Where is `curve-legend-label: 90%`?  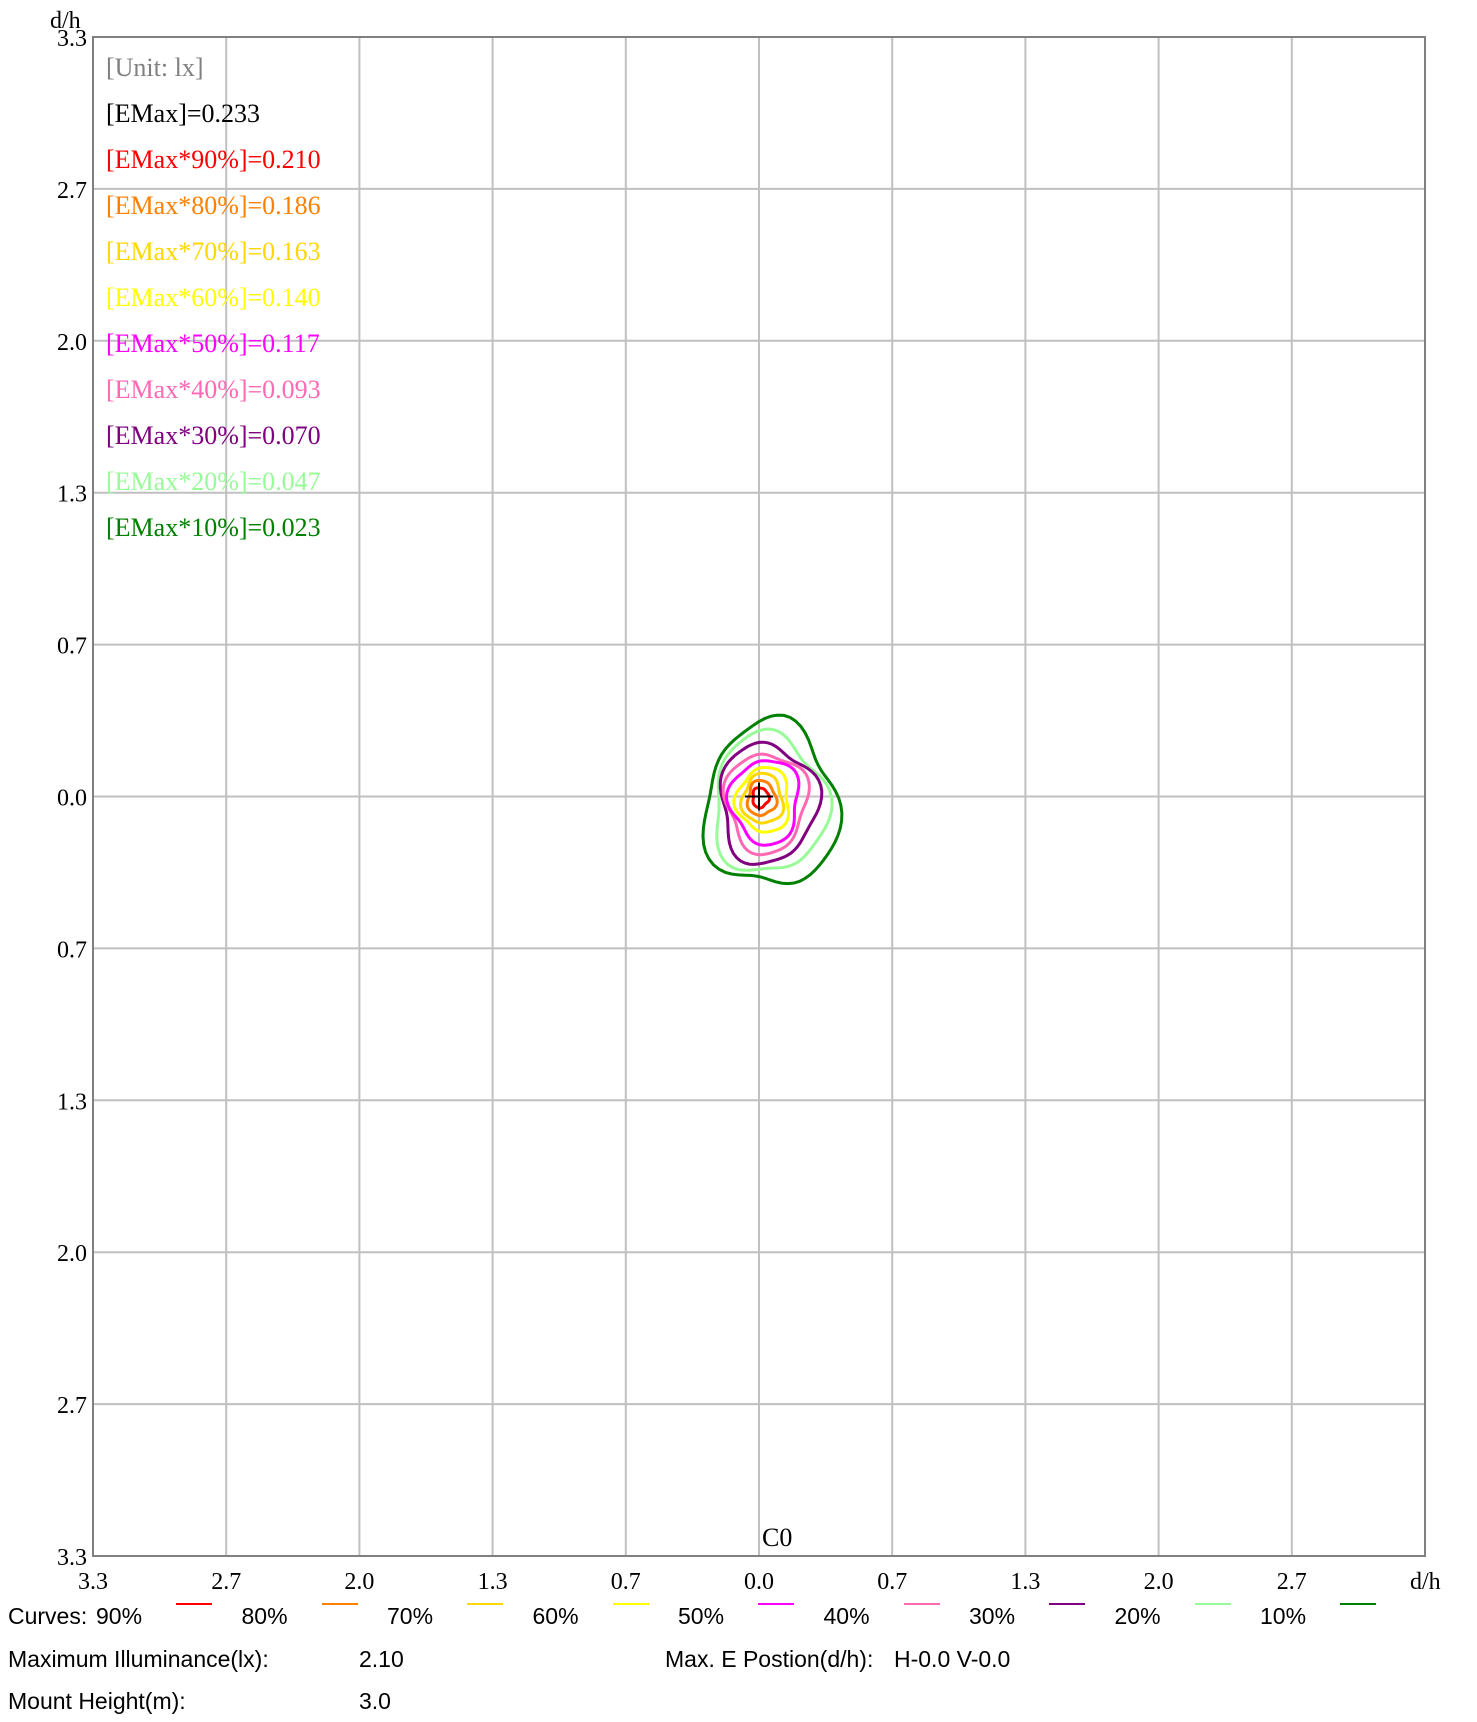
curve-legend-label: 90% is located at coordinates (119, 1616).